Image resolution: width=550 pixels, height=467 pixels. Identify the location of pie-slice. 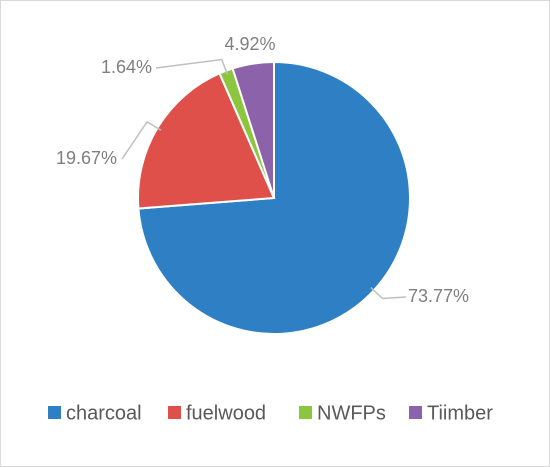
(253, 129).